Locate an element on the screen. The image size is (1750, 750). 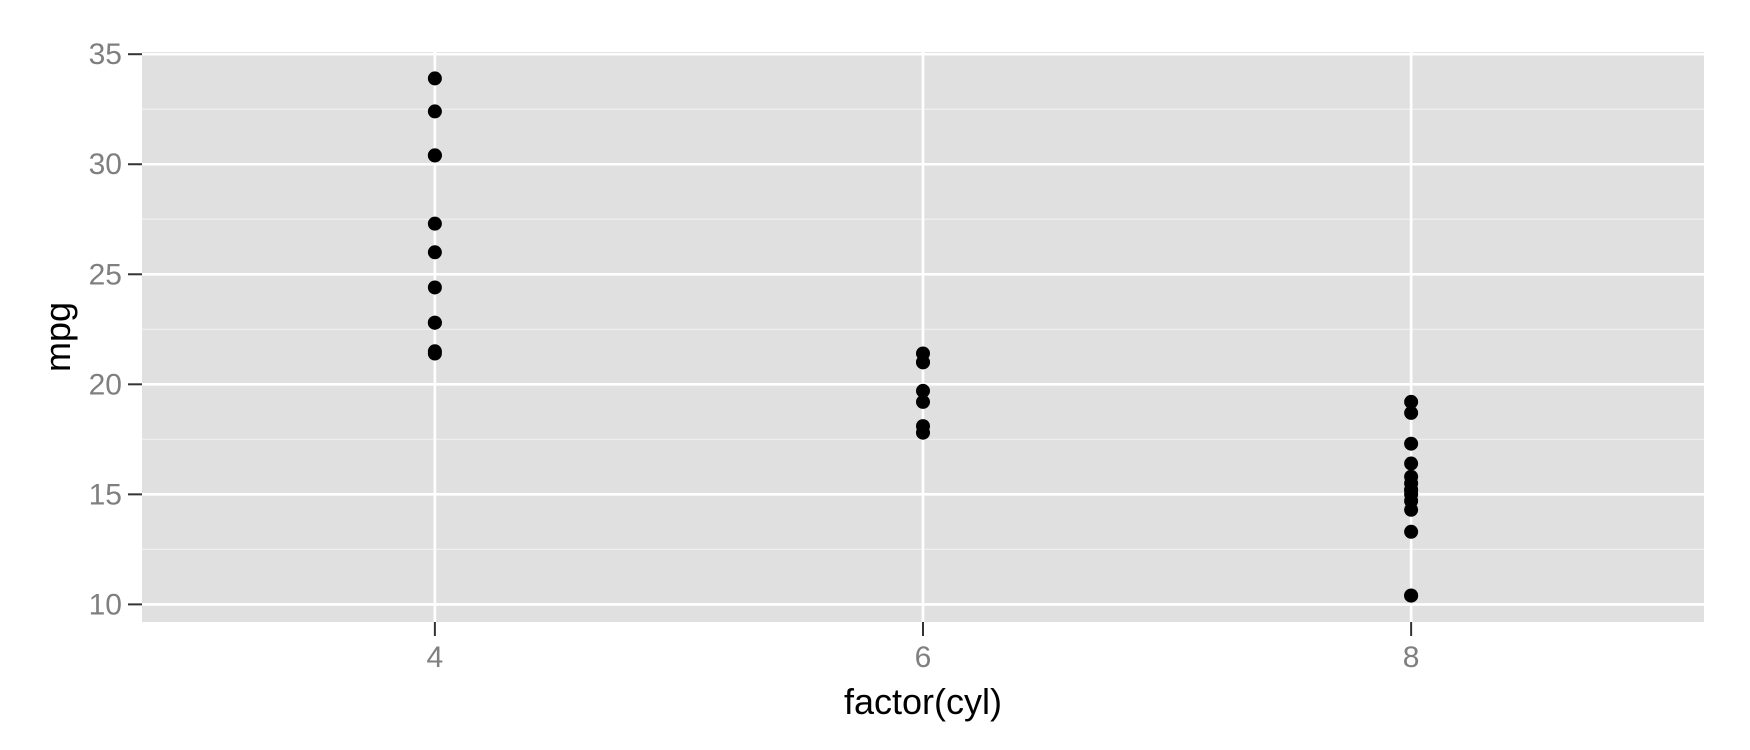
x-tick-label: 6 is located at coordinates (923, 657).